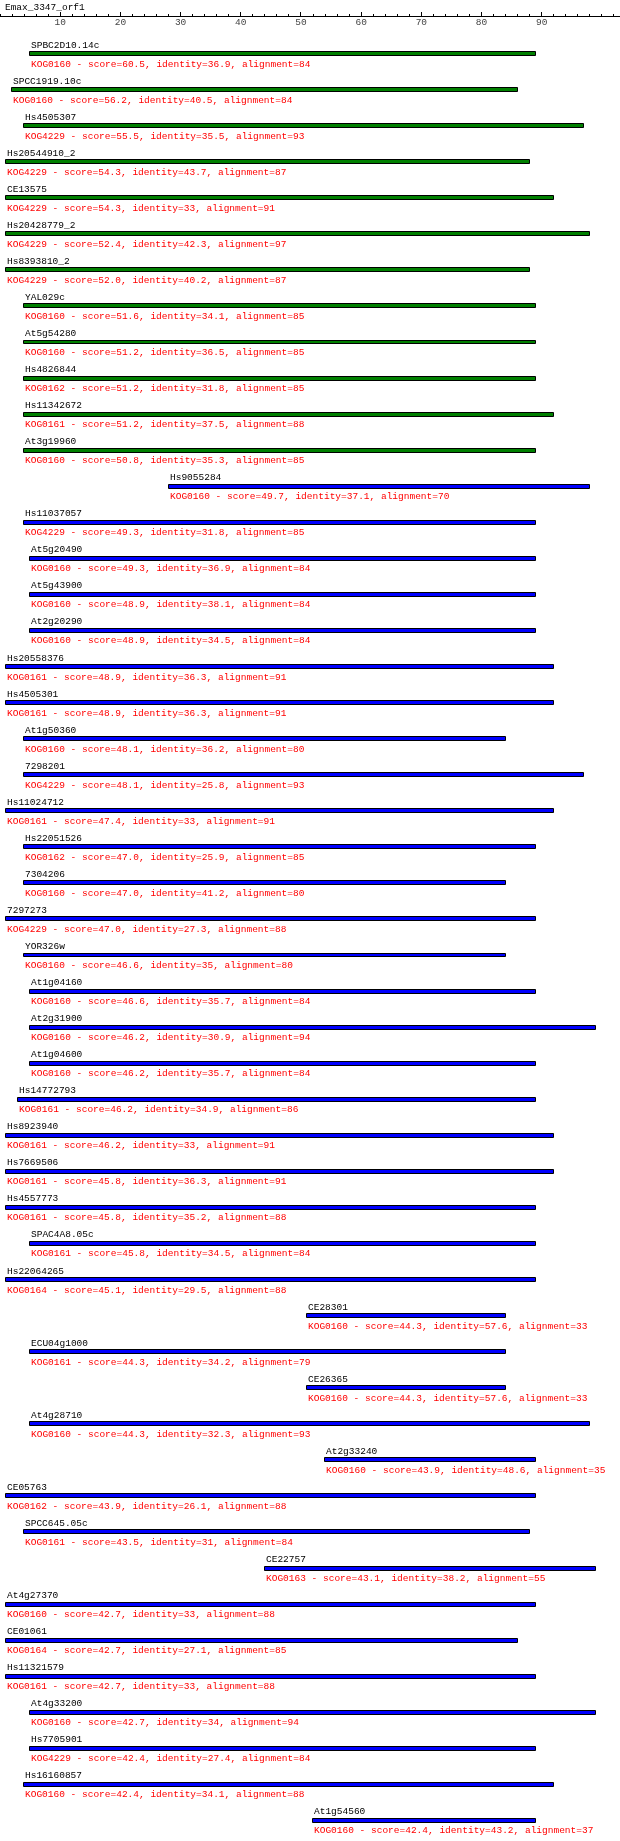 This screenshot has width=620, height=1841. What do you see at coordinates (147, 713) in the screenshot?
I see `annotation: KOG0161 - score=48.9, identity=36.3, alignment=91` at bounding box center [147, 713].